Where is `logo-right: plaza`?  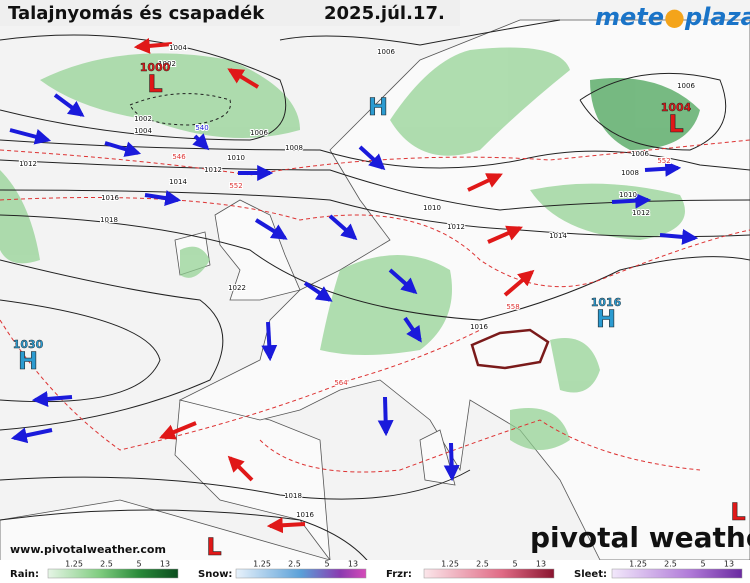 logo-right: plaza is located at coordinates (717, 17).